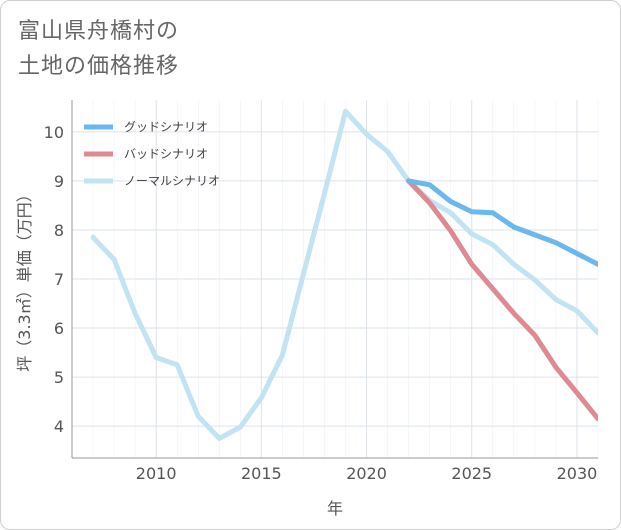 Image resolution: width=621 pixels, height=530 pixels. What do you see at coordinates (59, 279) in the screenshot?
I see `y-tick-label: 7` at bounding box center [59, 279].